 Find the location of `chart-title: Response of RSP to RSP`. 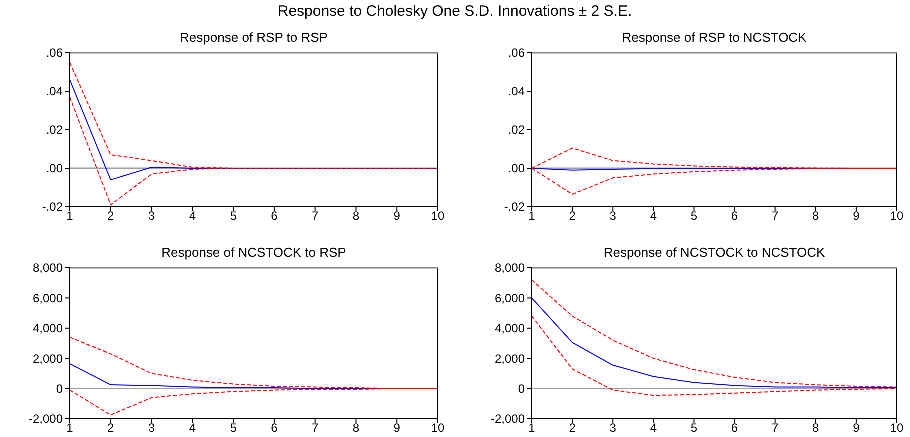

chart-title: Response of RSP to RSP is located at coordinates (254, 37).